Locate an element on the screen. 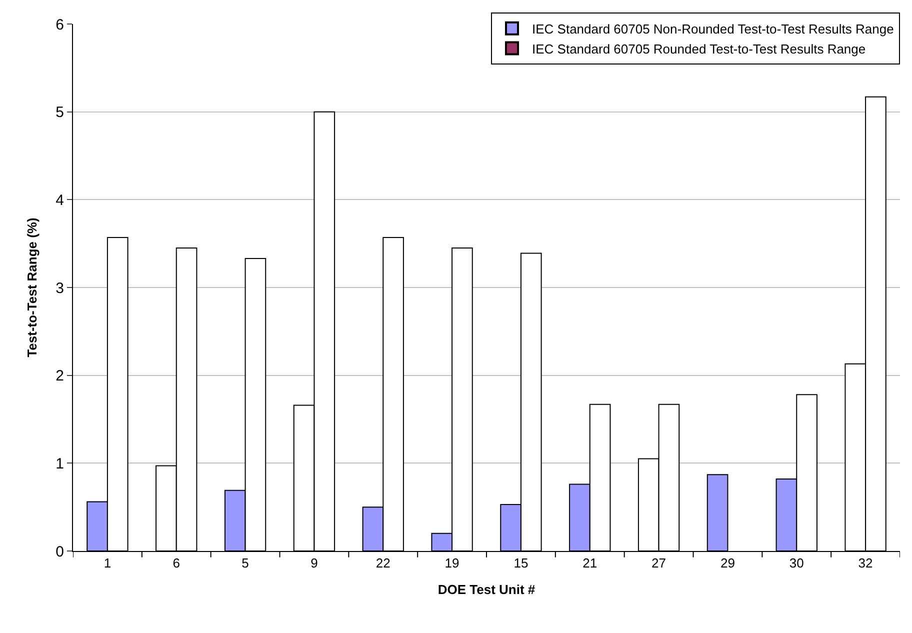  legend-label: IEC Standard 60705 Rounded Test-to-Test Results Range is located at coordinates (699, 48).